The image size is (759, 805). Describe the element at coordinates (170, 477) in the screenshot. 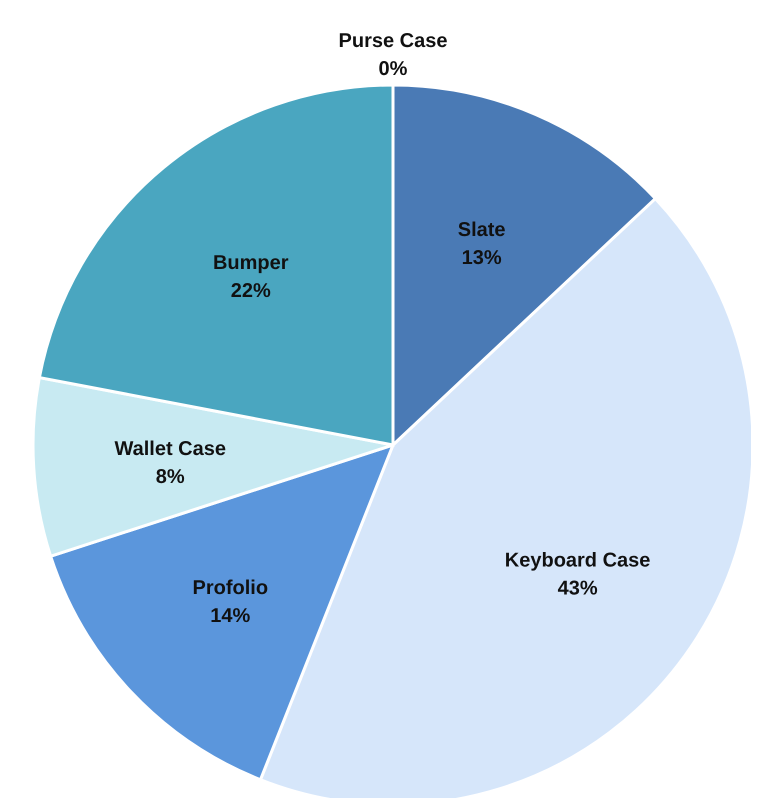

I see `data-label: 8%` at that location.